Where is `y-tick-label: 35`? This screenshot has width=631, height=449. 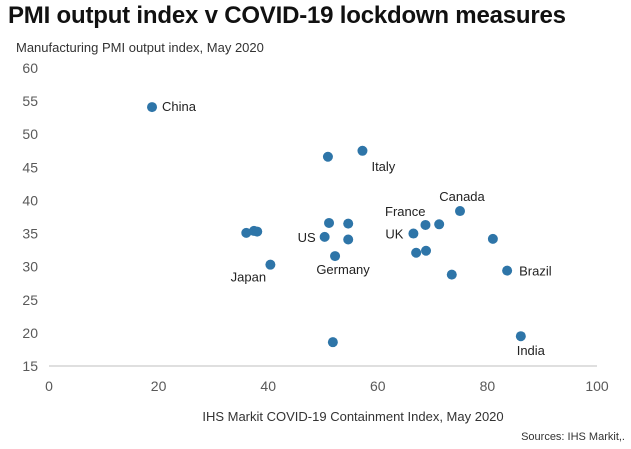 y-tick-label: 35 is located at coordinates (30, 234).